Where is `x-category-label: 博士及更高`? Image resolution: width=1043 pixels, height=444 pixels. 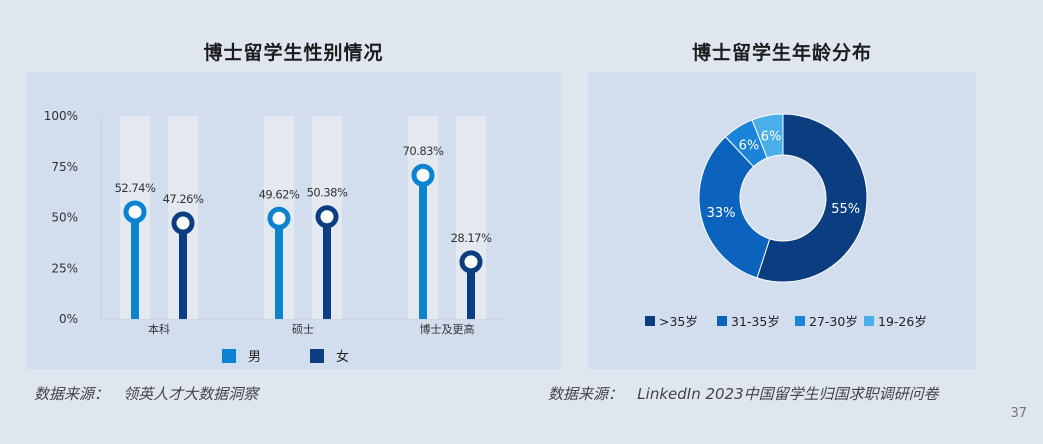
x-category-label: 博士及更高 is located at coordinates (447, 329).